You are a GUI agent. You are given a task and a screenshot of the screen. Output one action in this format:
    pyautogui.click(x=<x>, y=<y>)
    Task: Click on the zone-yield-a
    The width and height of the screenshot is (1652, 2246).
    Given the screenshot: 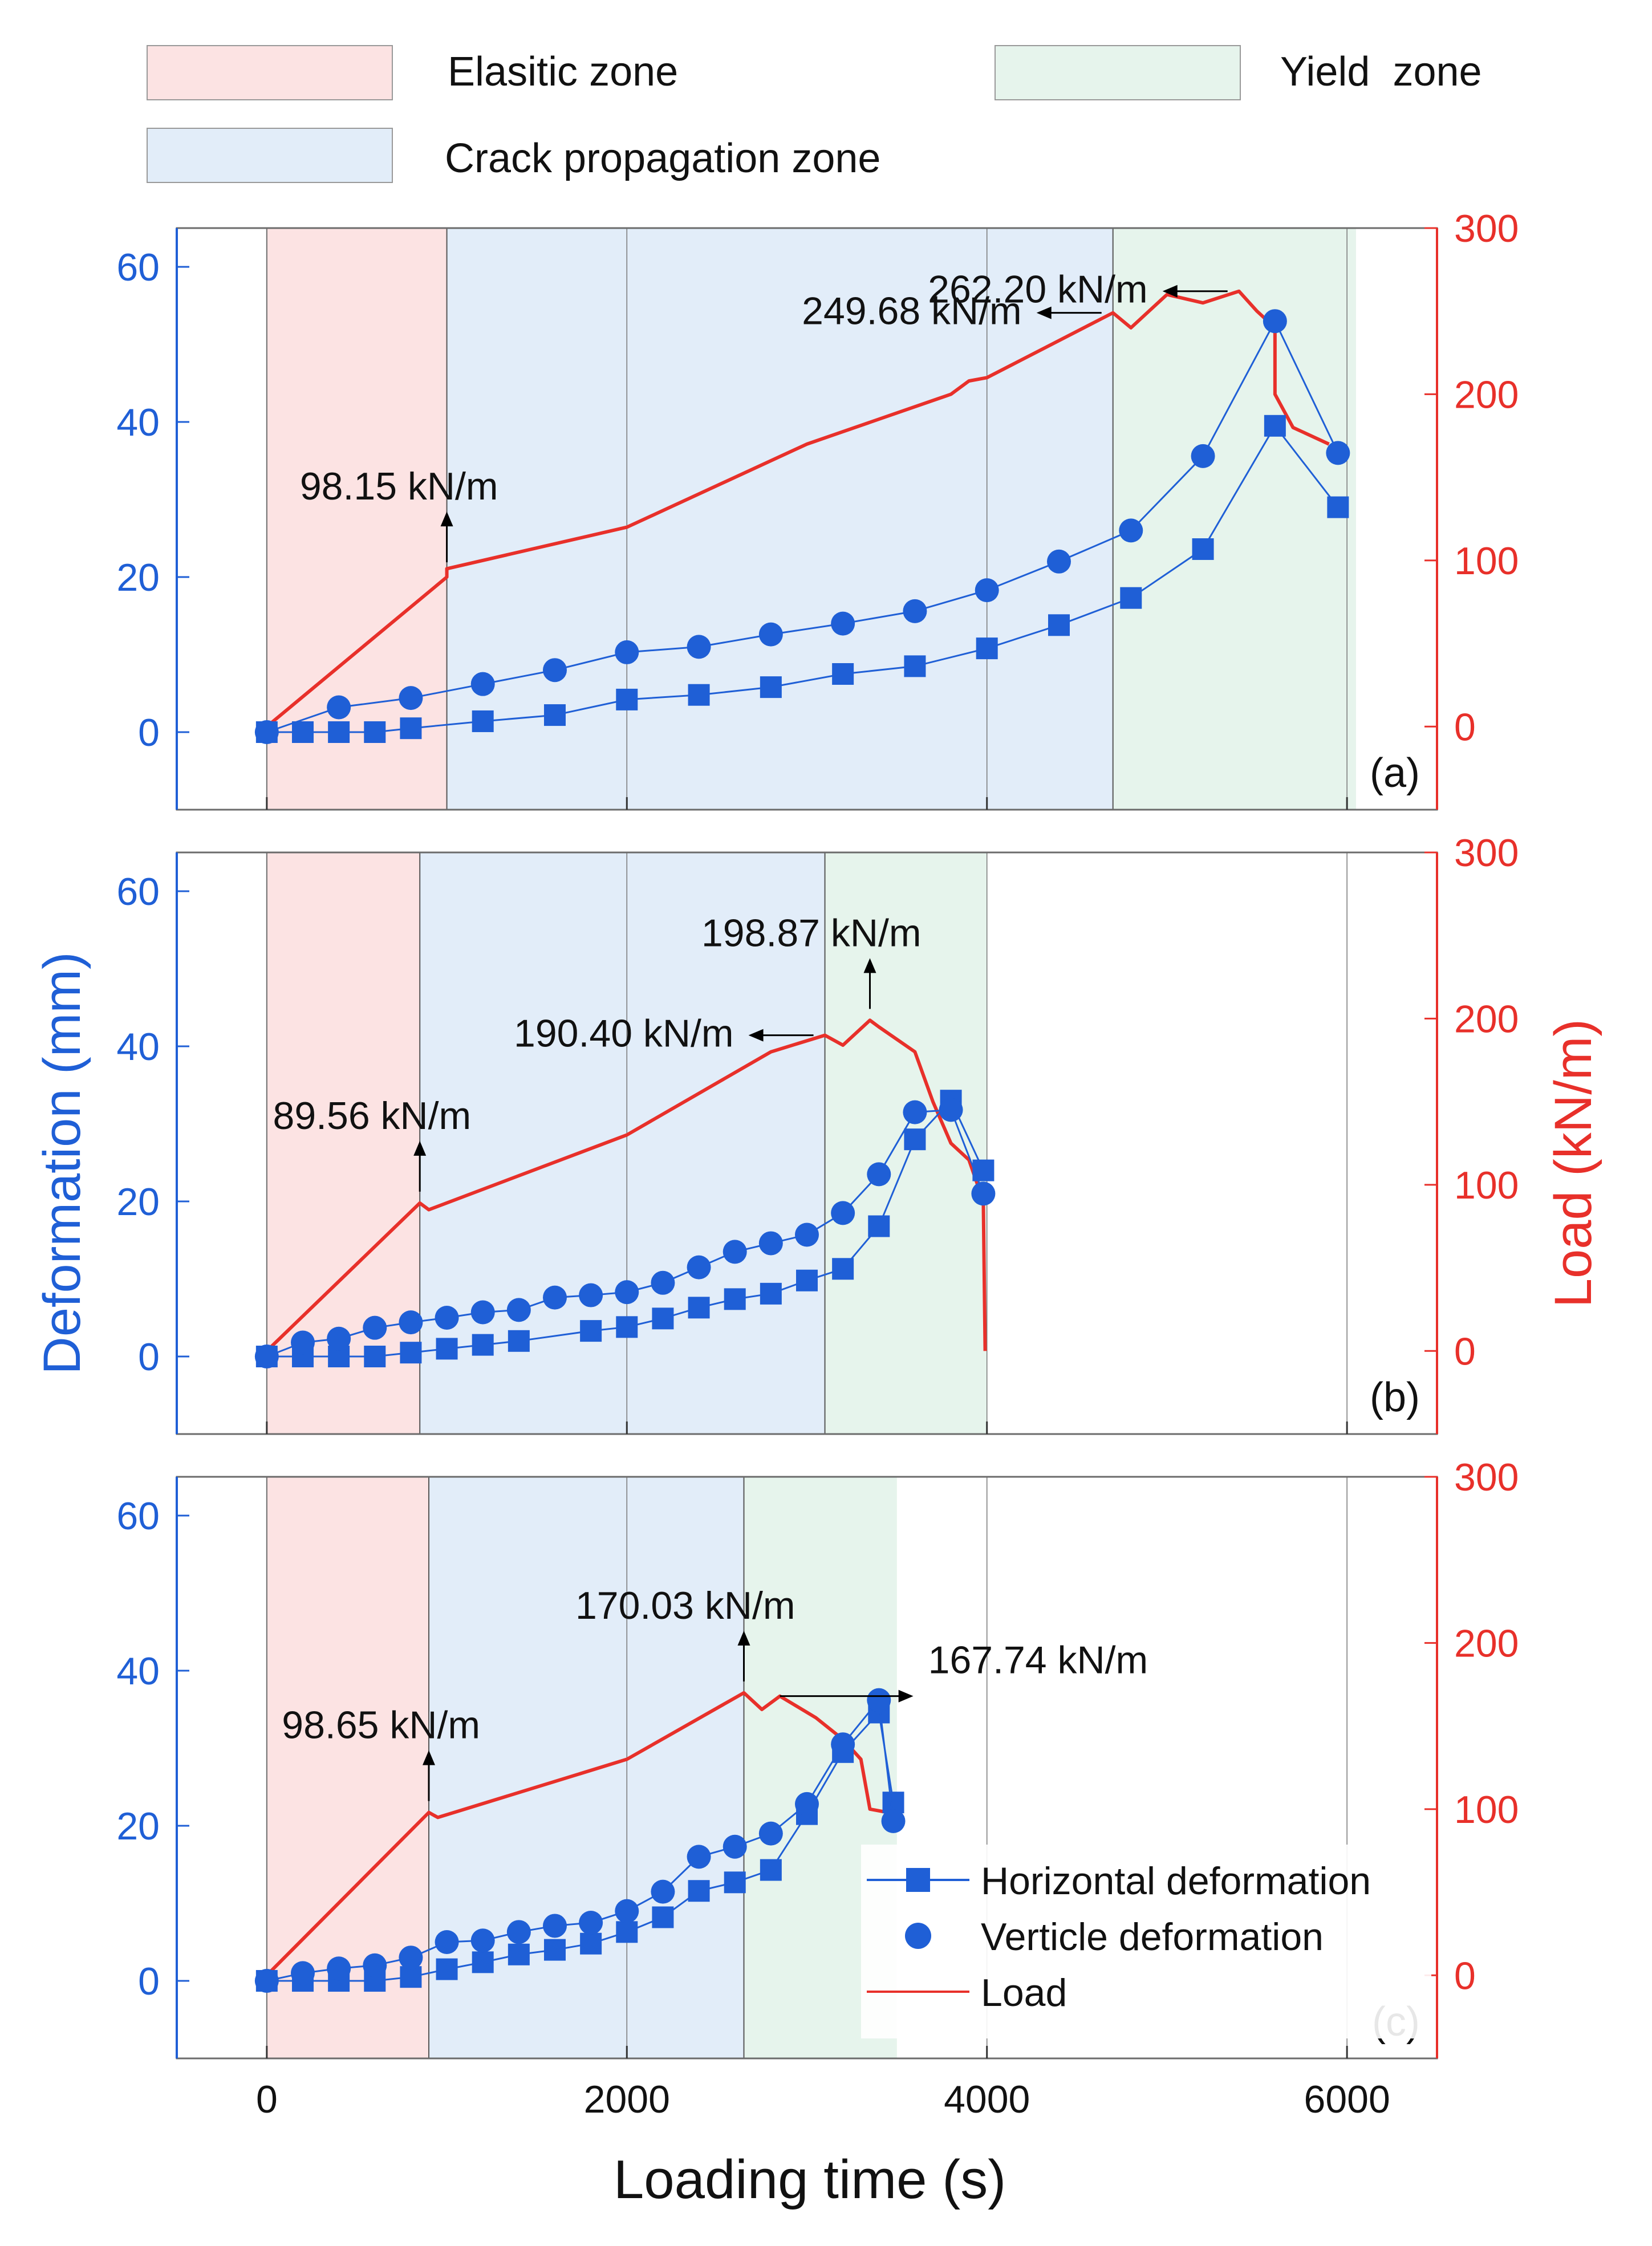 What is the action you would take?
    pyautogui.click(x=1234, y=519)
    